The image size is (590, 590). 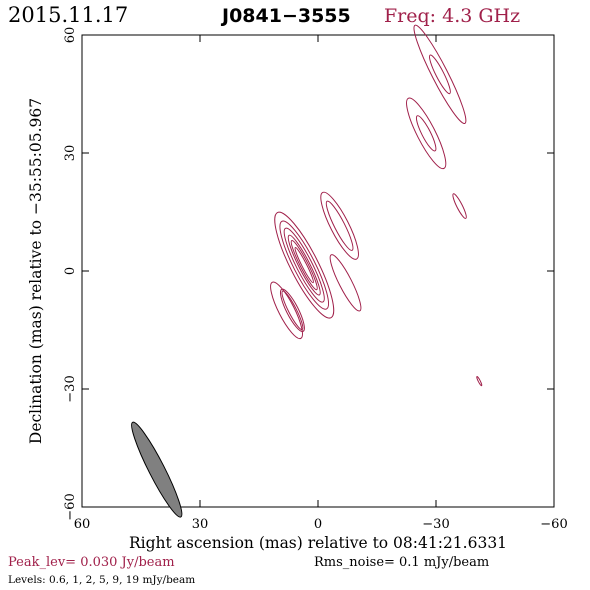 I want to click on x-tick-labels: 60 30 0 −30 −60, so click(x=321, y=524).